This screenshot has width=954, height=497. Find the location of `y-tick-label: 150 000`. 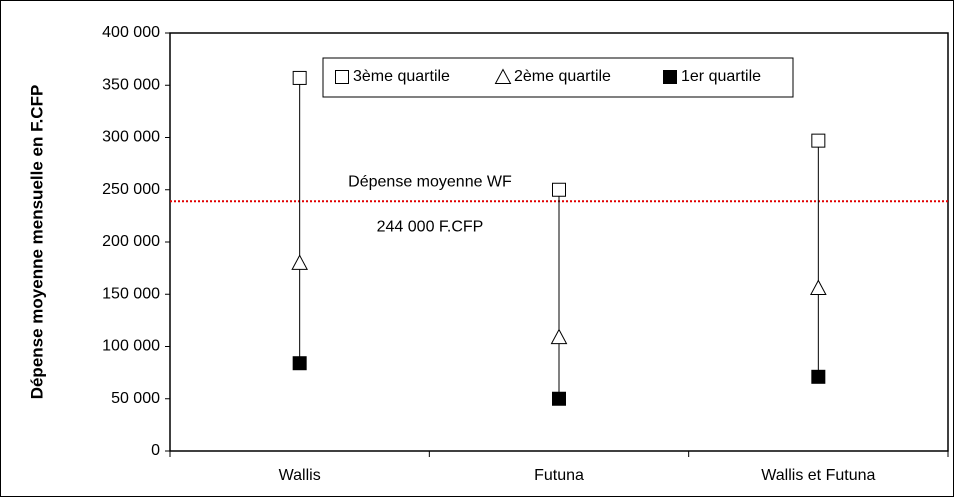

y-tick-label: 150 000 is located at coordinates (131, 293).